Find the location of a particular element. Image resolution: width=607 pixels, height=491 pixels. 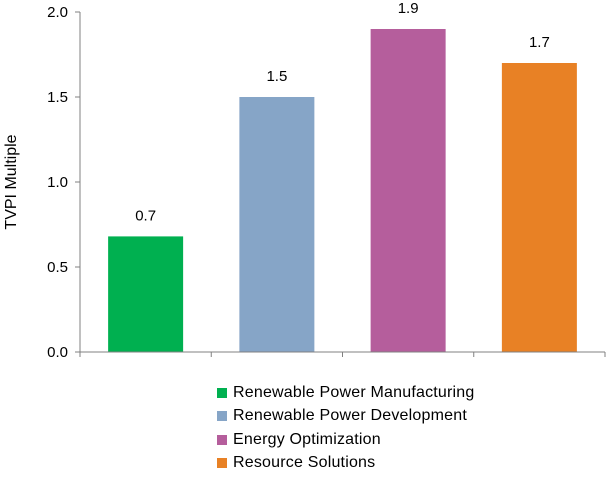

y-tick-label: 1.5 is located at coordinates (57, 97).